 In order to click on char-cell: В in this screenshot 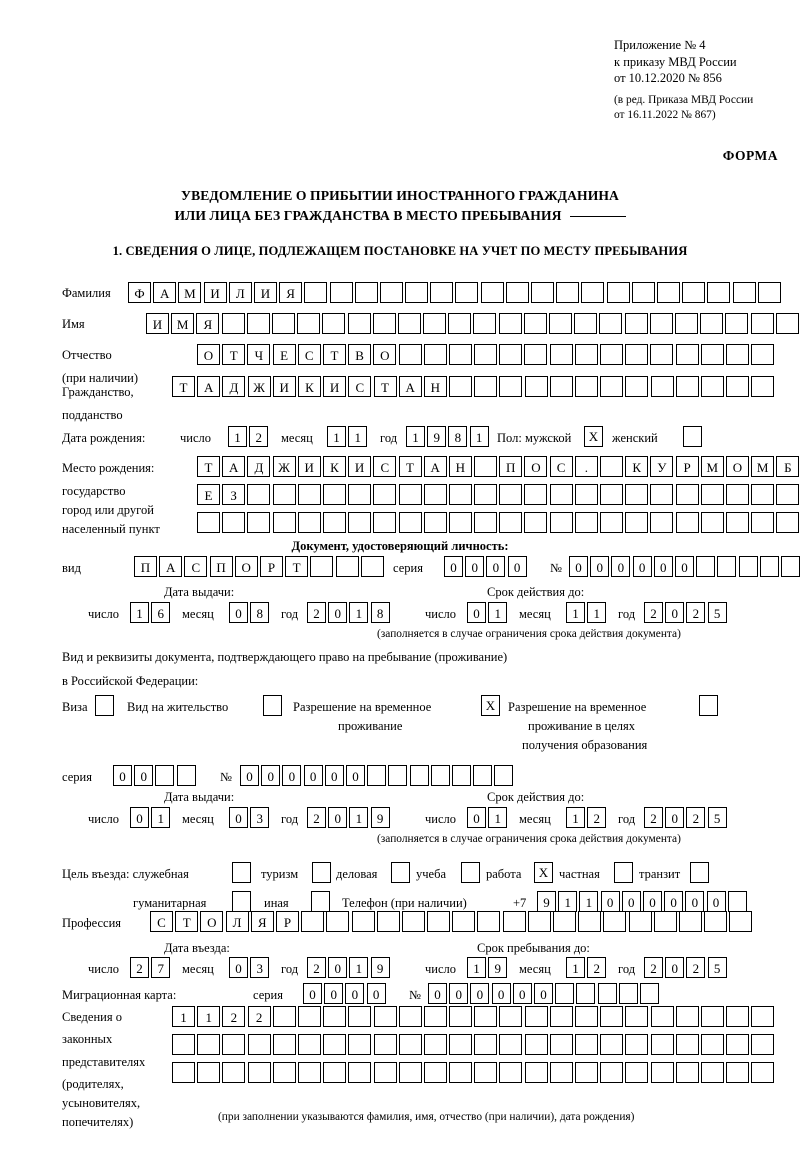, I will do `click(360, 354)`.